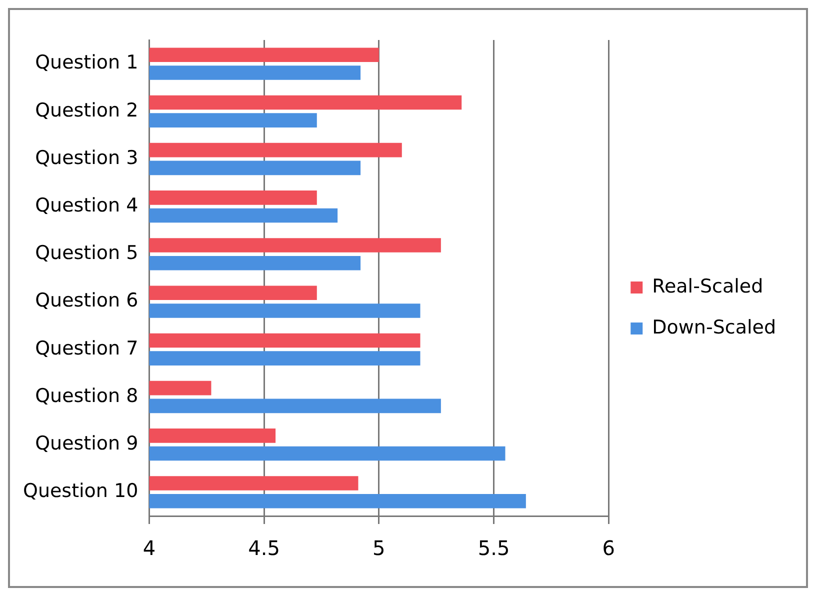  What do you see at coordinates (86, 348) in the screenshot?
I see `y-tick-label: Question 7` at bounding box center [86, 348].